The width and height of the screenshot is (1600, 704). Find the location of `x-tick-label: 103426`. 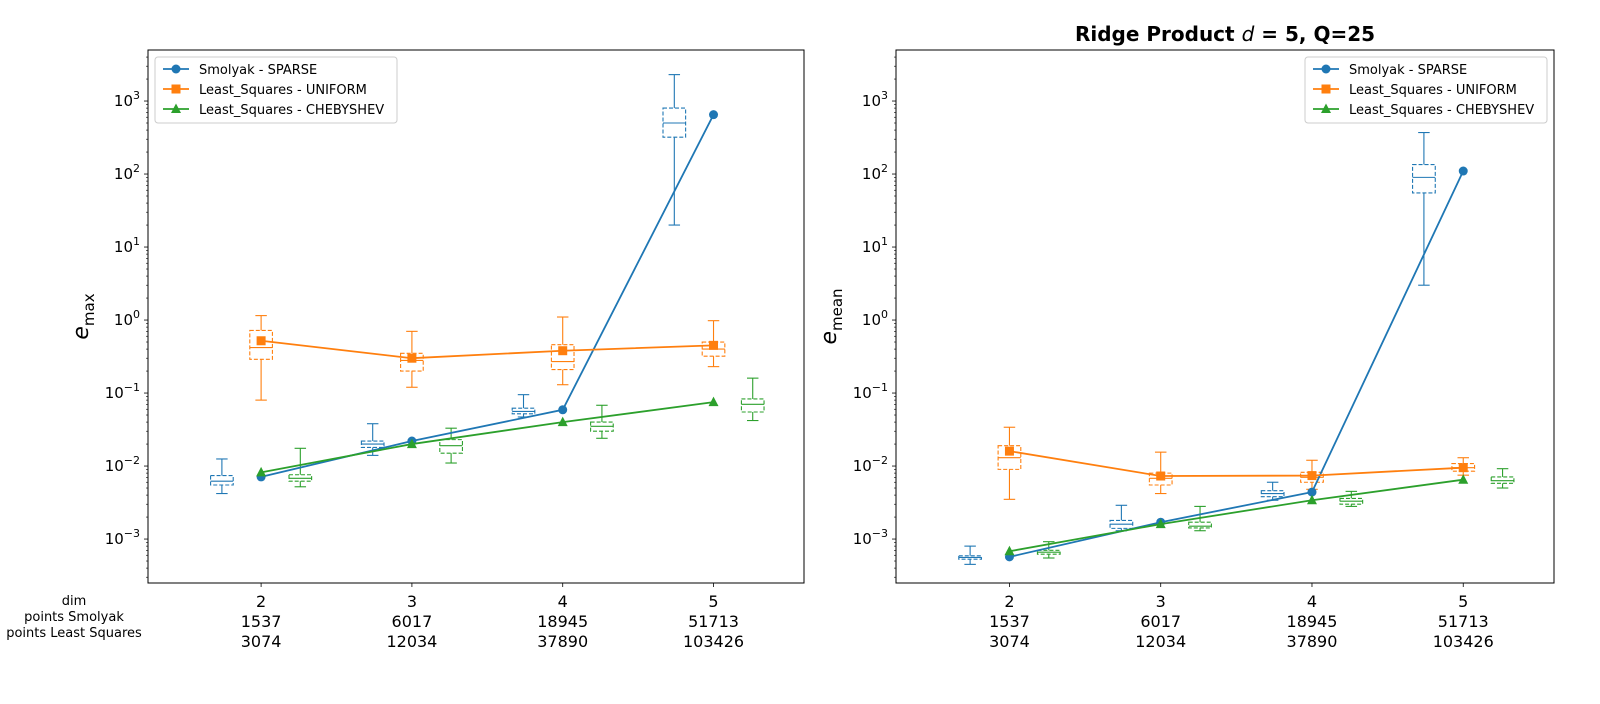

x-tick-label: 103426 is located at coordinates (1463, 641).